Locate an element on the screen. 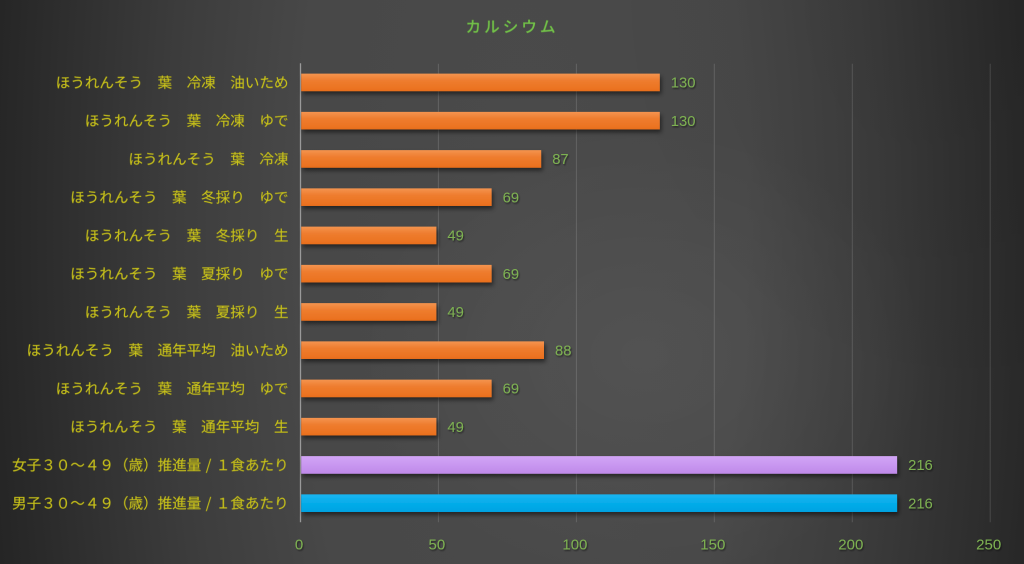 This screenshot has height=564, width=1024. svg-text: 100 is located at coordinates (574, 545).